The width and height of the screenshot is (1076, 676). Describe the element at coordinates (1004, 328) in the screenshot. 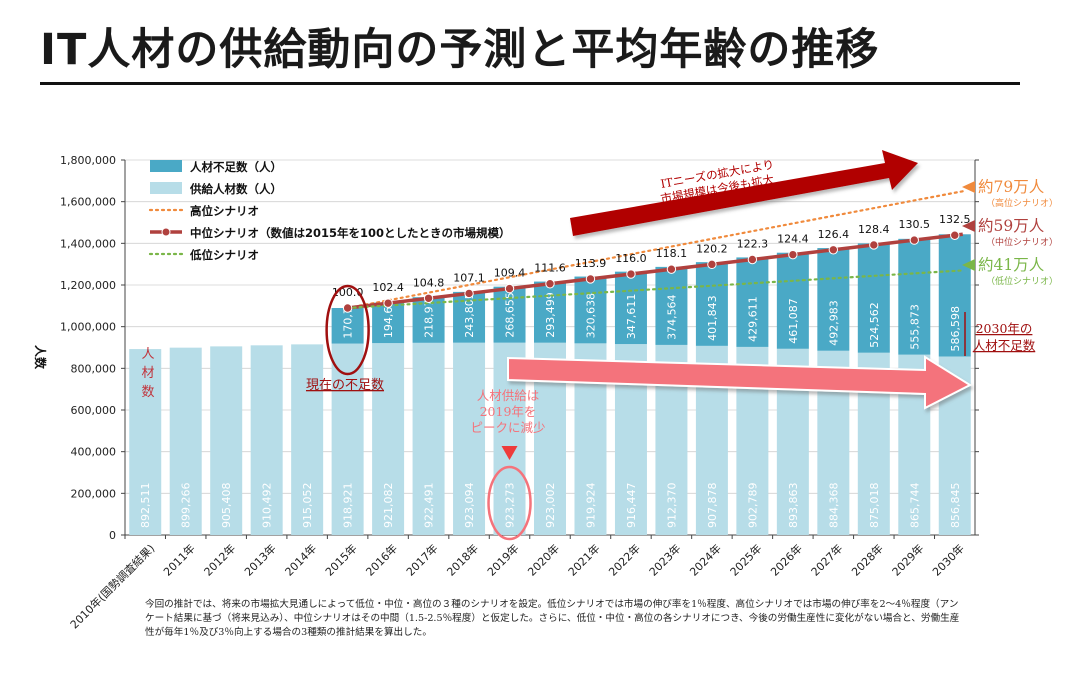

I see `shortage-2030-label: 2030年の` at that location.